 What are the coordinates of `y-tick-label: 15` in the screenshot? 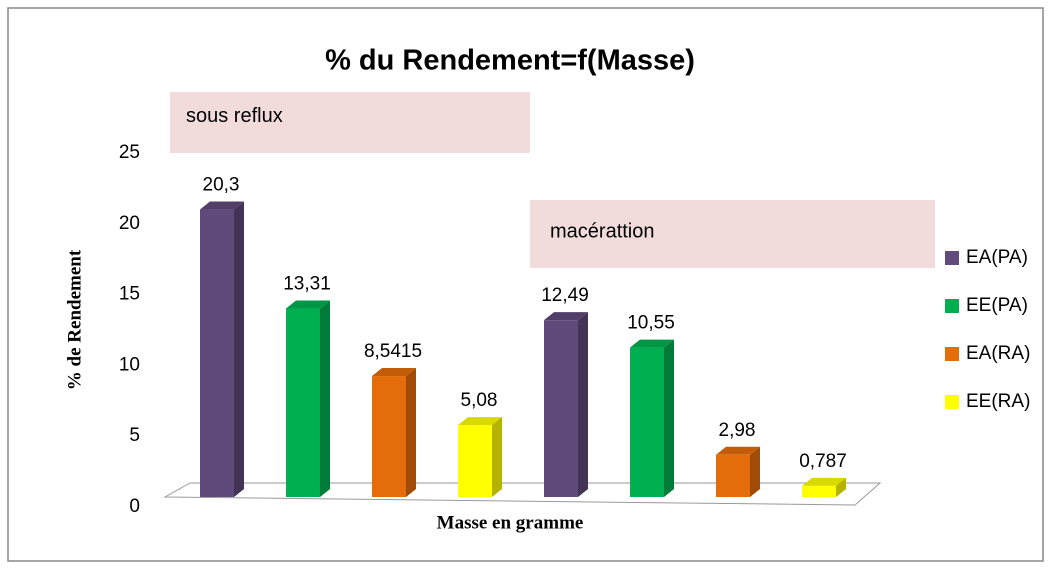 It's located at (129, 294).